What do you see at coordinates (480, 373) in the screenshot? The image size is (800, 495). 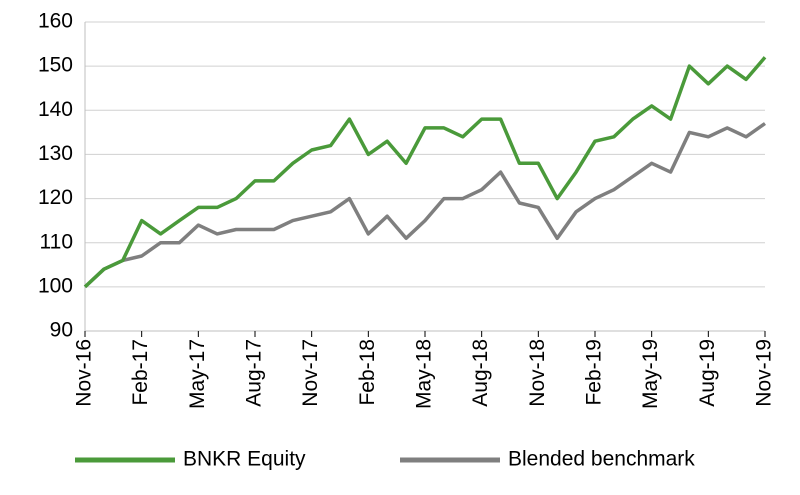 I see `x-tick-label: Aug-18` at bounding box center [480, 373].